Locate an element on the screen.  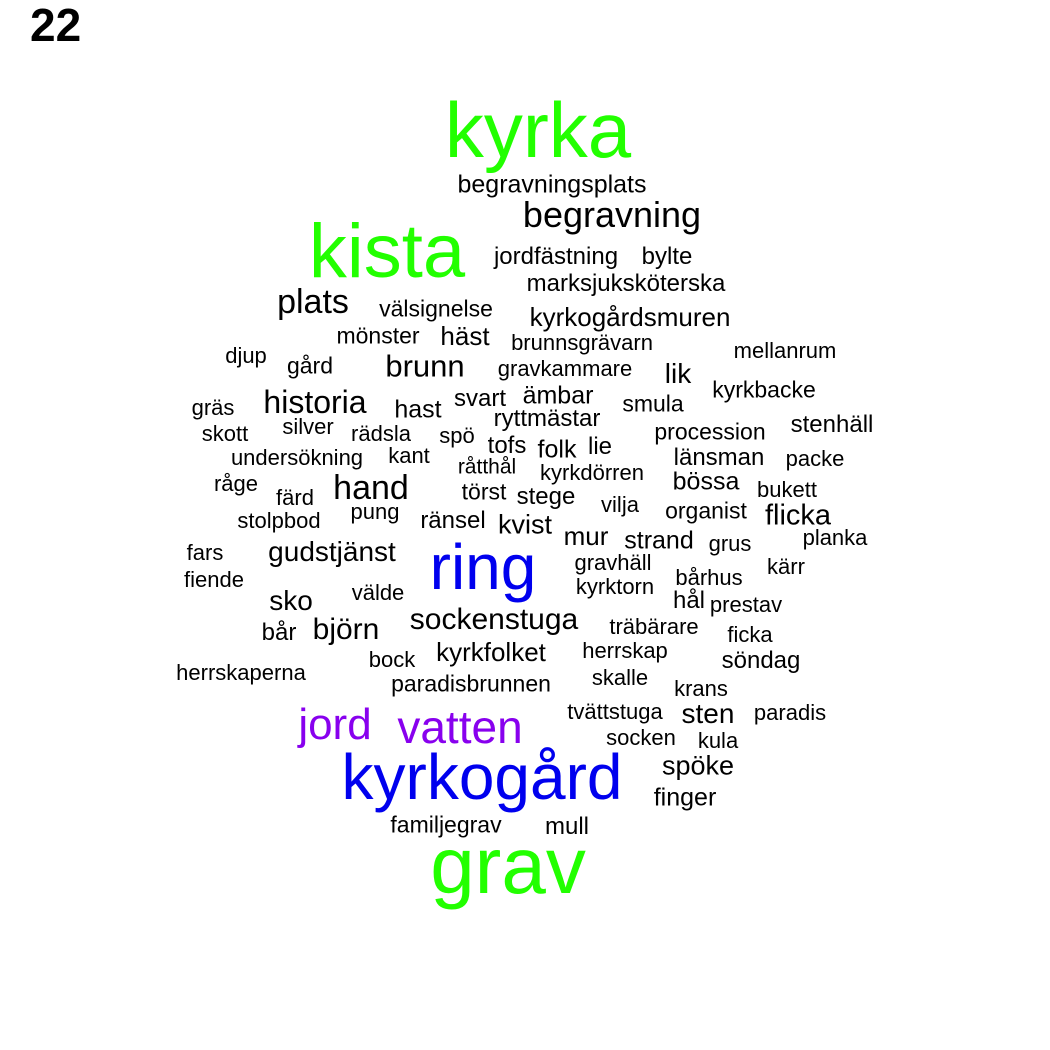
word-sockenstuga: sockenstuga is located at coordinates (494, 619).